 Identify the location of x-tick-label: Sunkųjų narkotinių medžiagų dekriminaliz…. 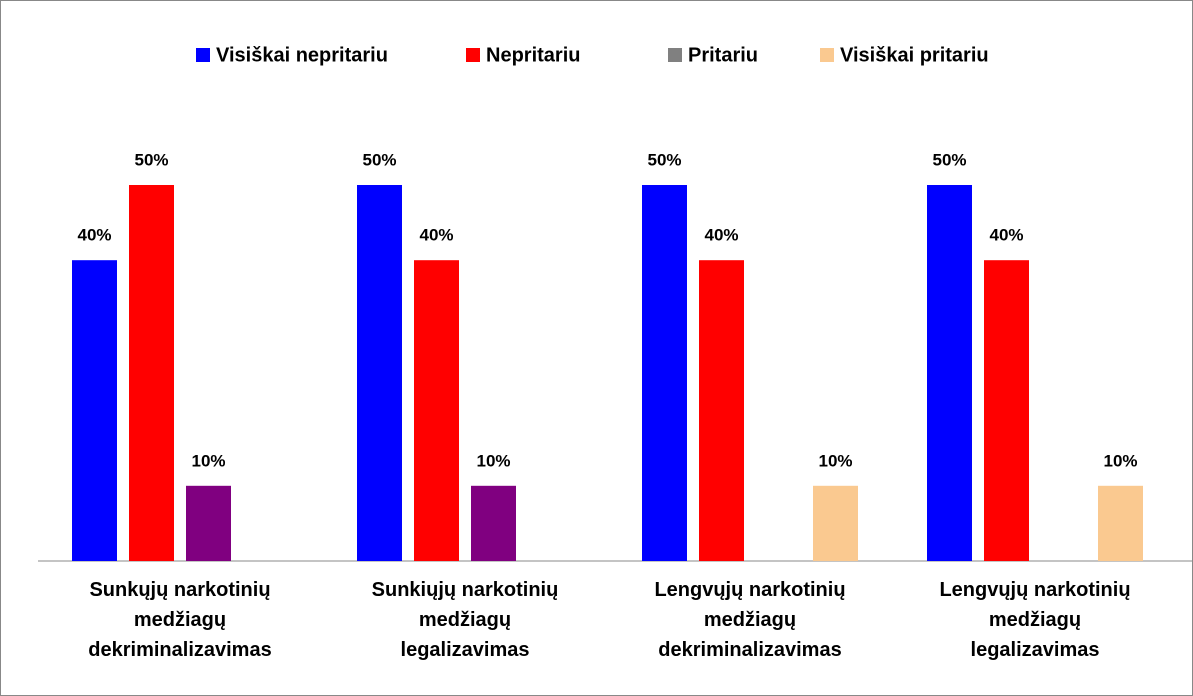
(180, 620).